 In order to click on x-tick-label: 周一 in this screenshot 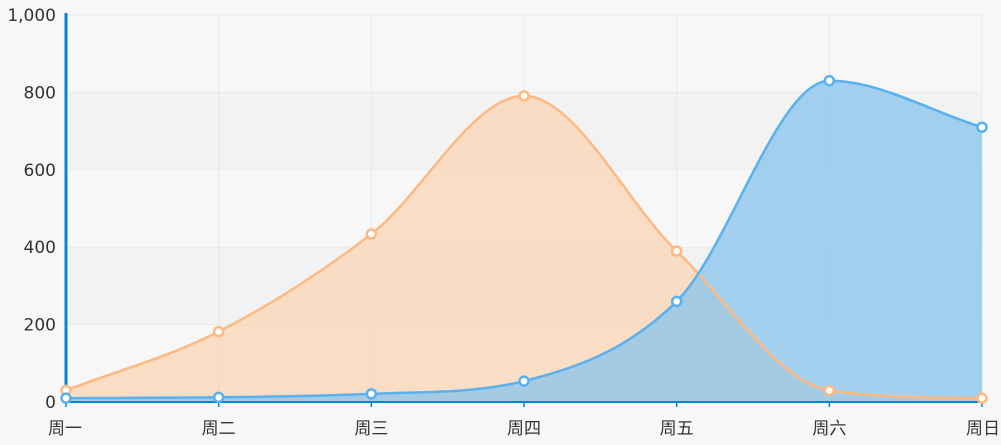, I will do `click(65, 429)`.